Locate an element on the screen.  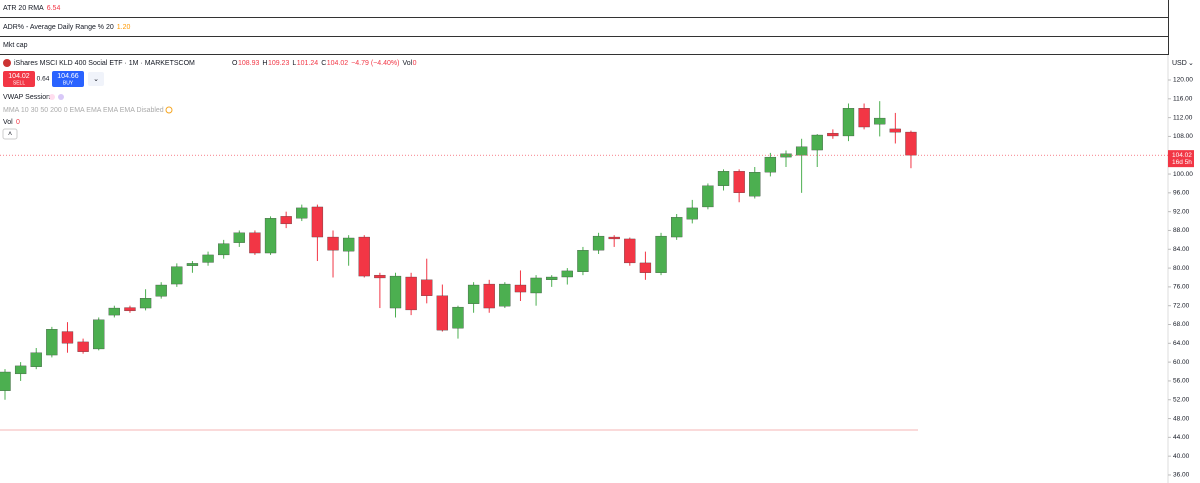
buy-label: BUY is located at coordinates (68, 83).